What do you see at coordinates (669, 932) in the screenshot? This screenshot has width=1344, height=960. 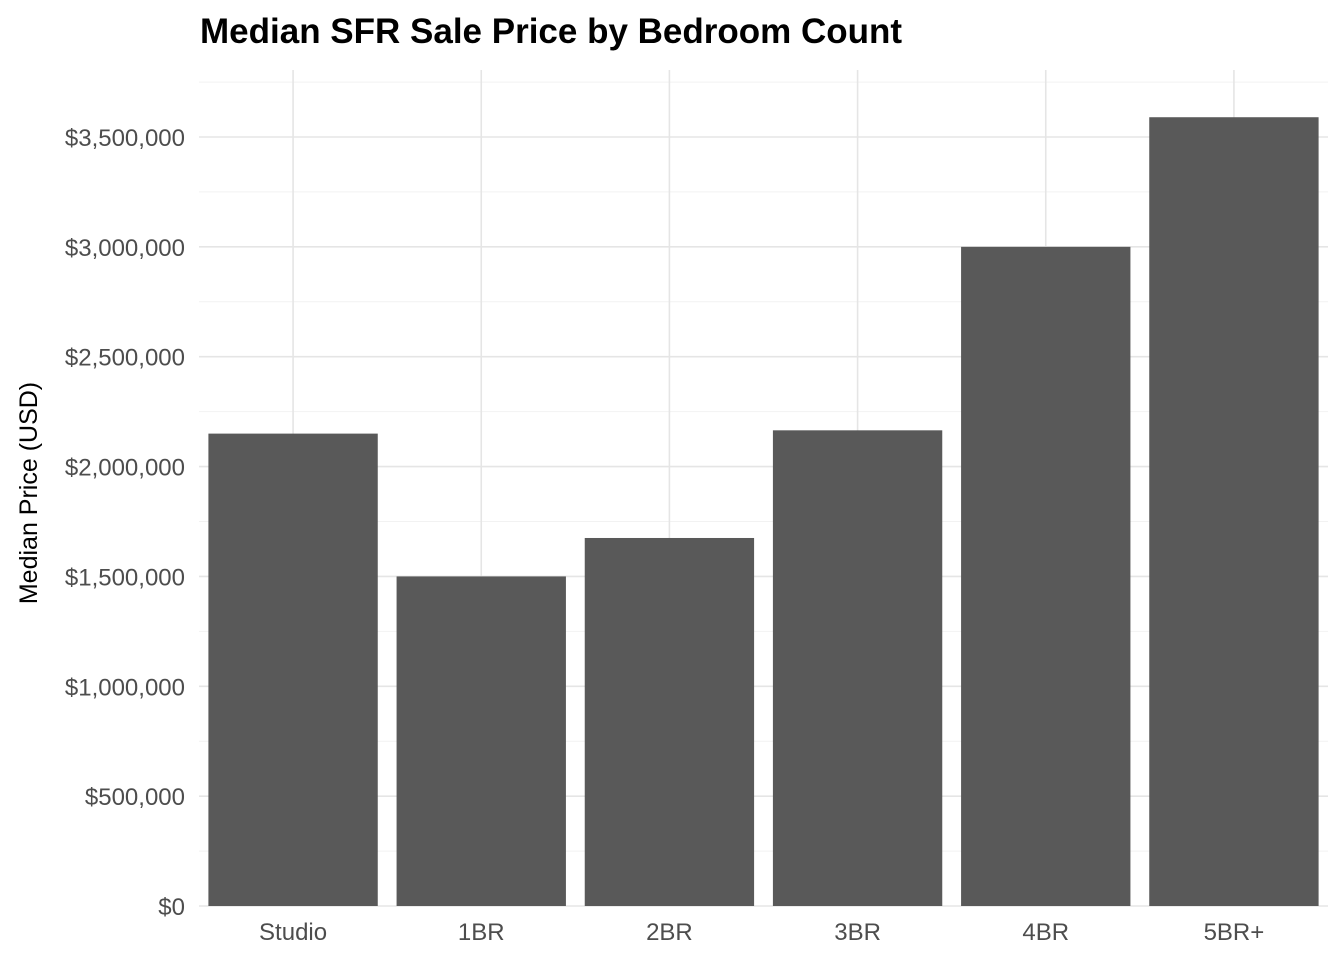 I see `x-tick-label: 2BR` at bounding box center [669, 932].